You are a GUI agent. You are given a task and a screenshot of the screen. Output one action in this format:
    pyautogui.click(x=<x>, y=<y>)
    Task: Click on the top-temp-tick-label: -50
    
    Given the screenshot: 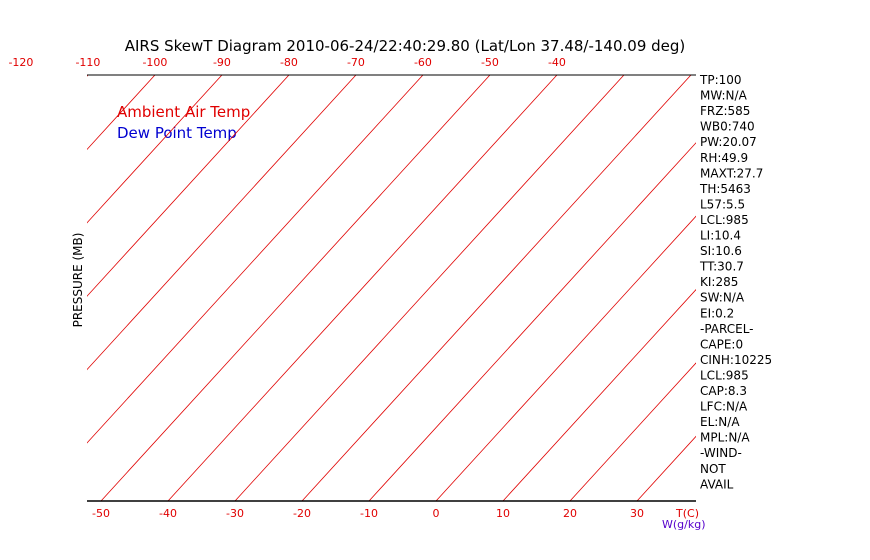 What is the action you would take?
    pyautogui.click(x=490, y=62)
    